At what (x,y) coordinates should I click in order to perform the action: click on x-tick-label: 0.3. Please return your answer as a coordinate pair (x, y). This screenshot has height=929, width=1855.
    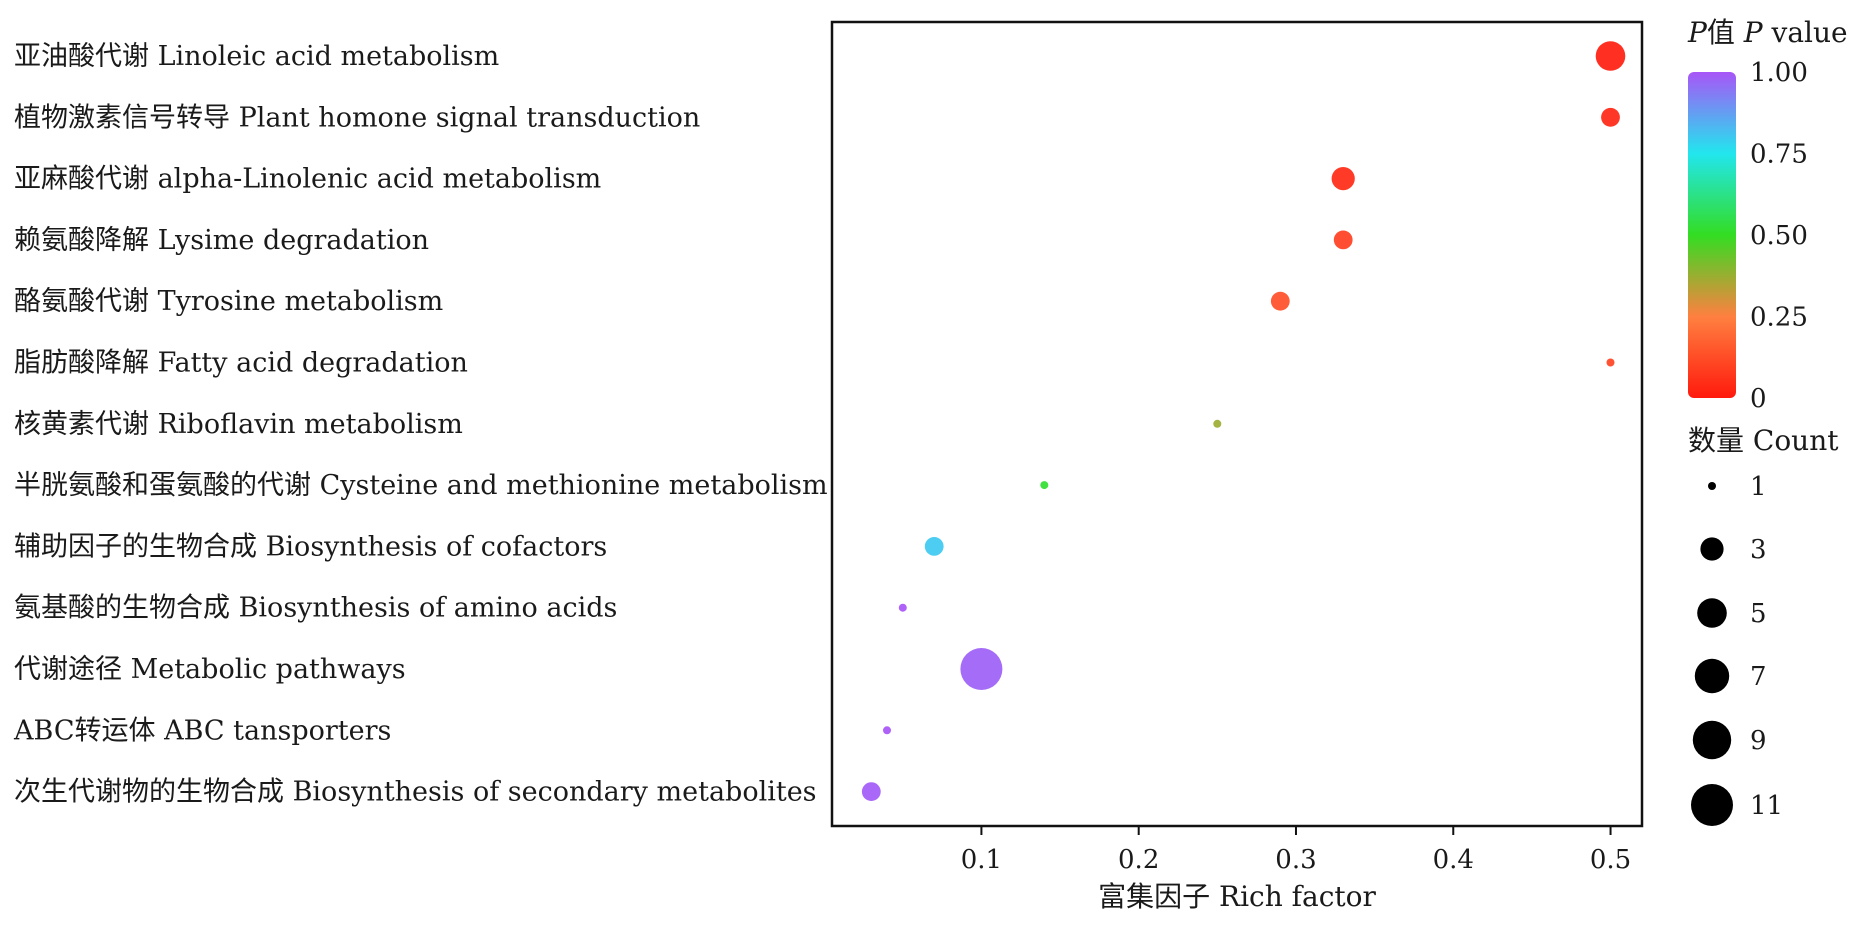
    Looking at the image, I should click on (1295, 860).